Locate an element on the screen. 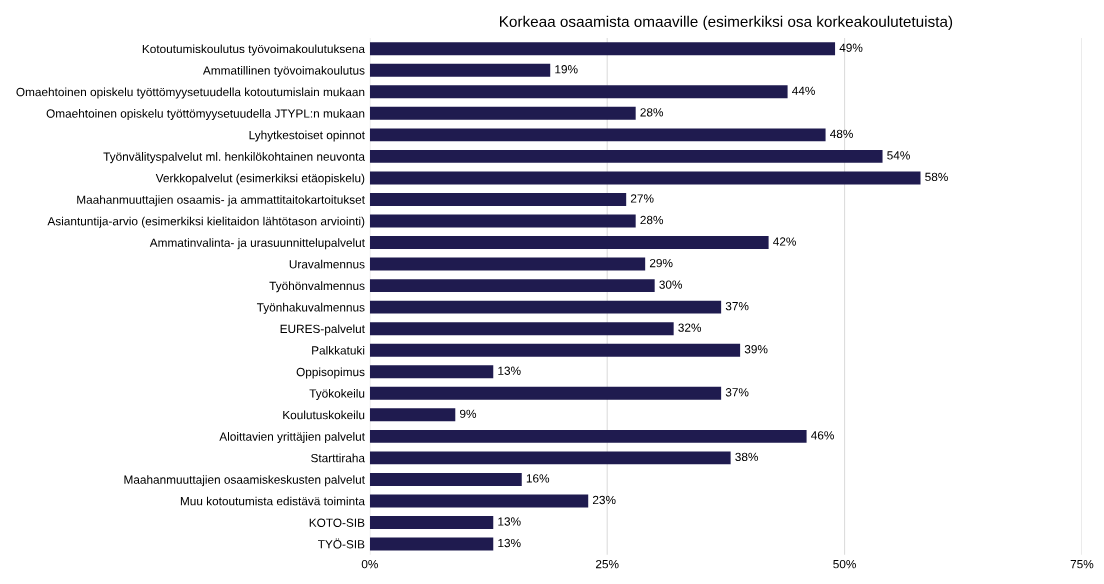  data-label: 48% is located at coordinates (841, 134).